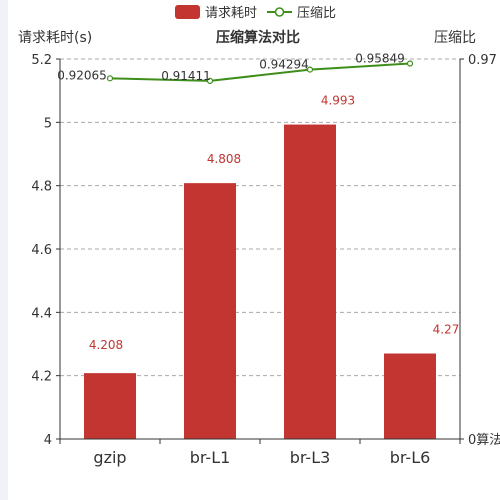 This screenshot has width=500, height=500. I want to click on x-tick-label: gzip, so click(109, 457).